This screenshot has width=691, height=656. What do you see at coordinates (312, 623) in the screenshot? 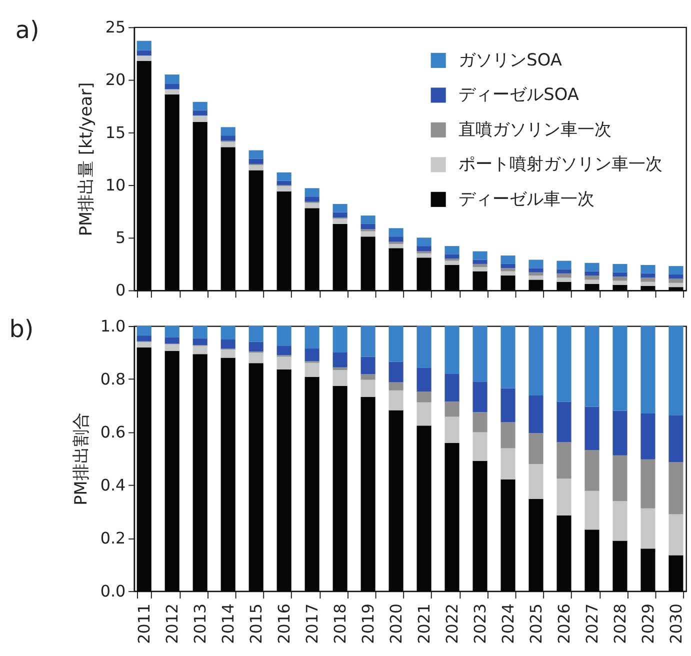
I see `x-tick-label: 2017` at bounding box center [312, 623].